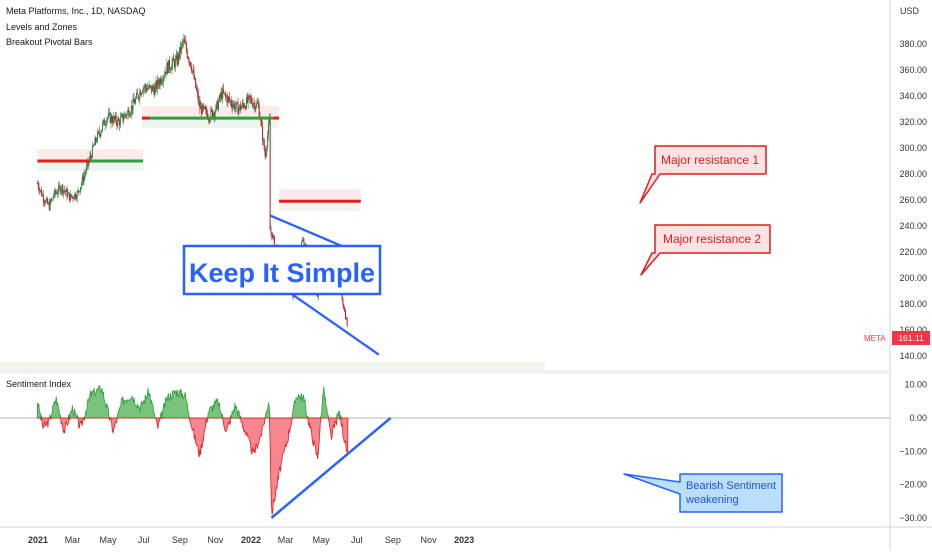 Image resolution: width=932 pixels, height=555 pixels. I want to click on callout-major-resistance-2: Major resistance 2, so click(705, 250).